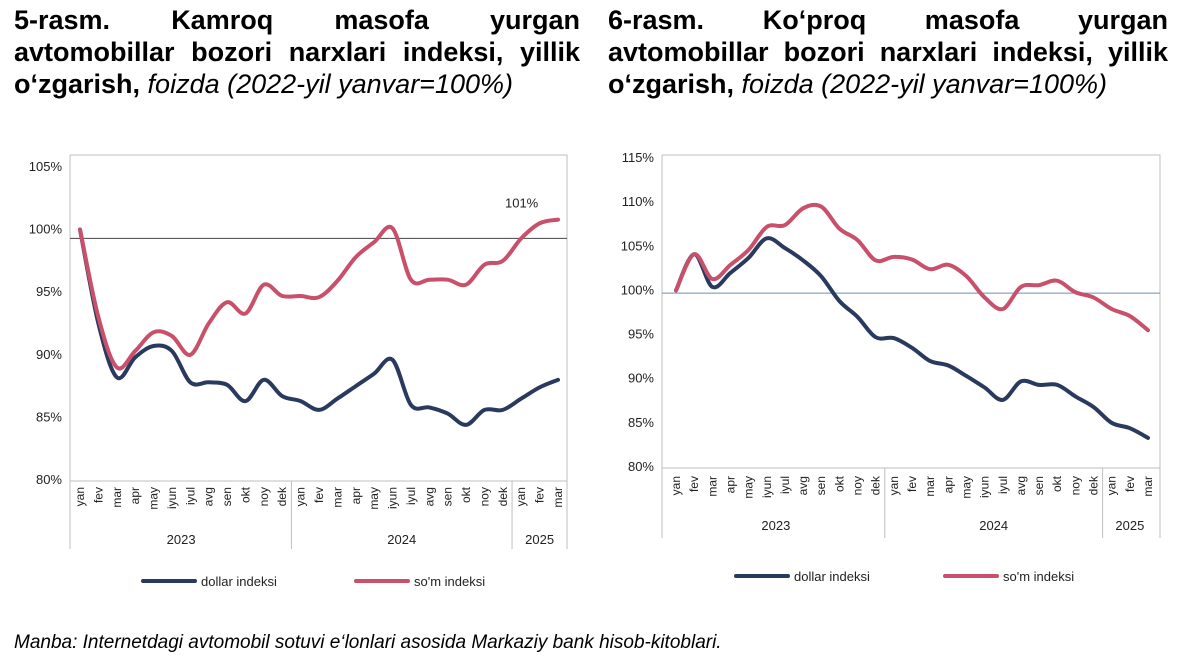 The image size is (1184, 670). I want to click on figure-number: 6-rasm., so click(656, 20).